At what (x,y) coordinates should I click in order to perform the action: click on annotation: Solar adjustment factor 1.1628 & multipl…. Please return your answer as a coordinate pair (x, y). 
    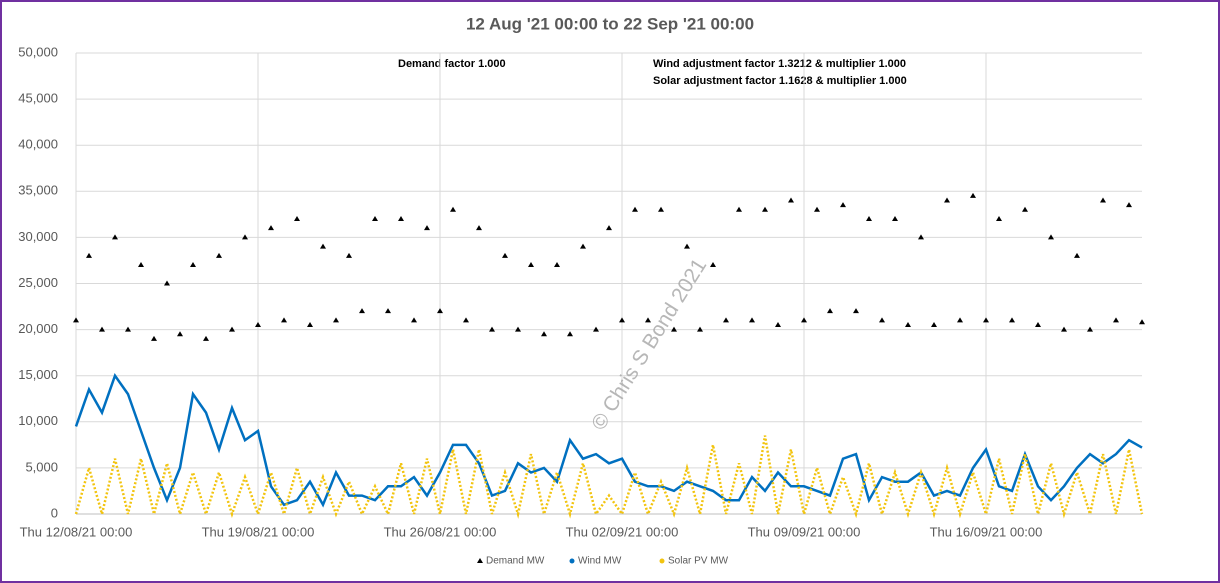
    Looking at the image, I should click on (780, 81).